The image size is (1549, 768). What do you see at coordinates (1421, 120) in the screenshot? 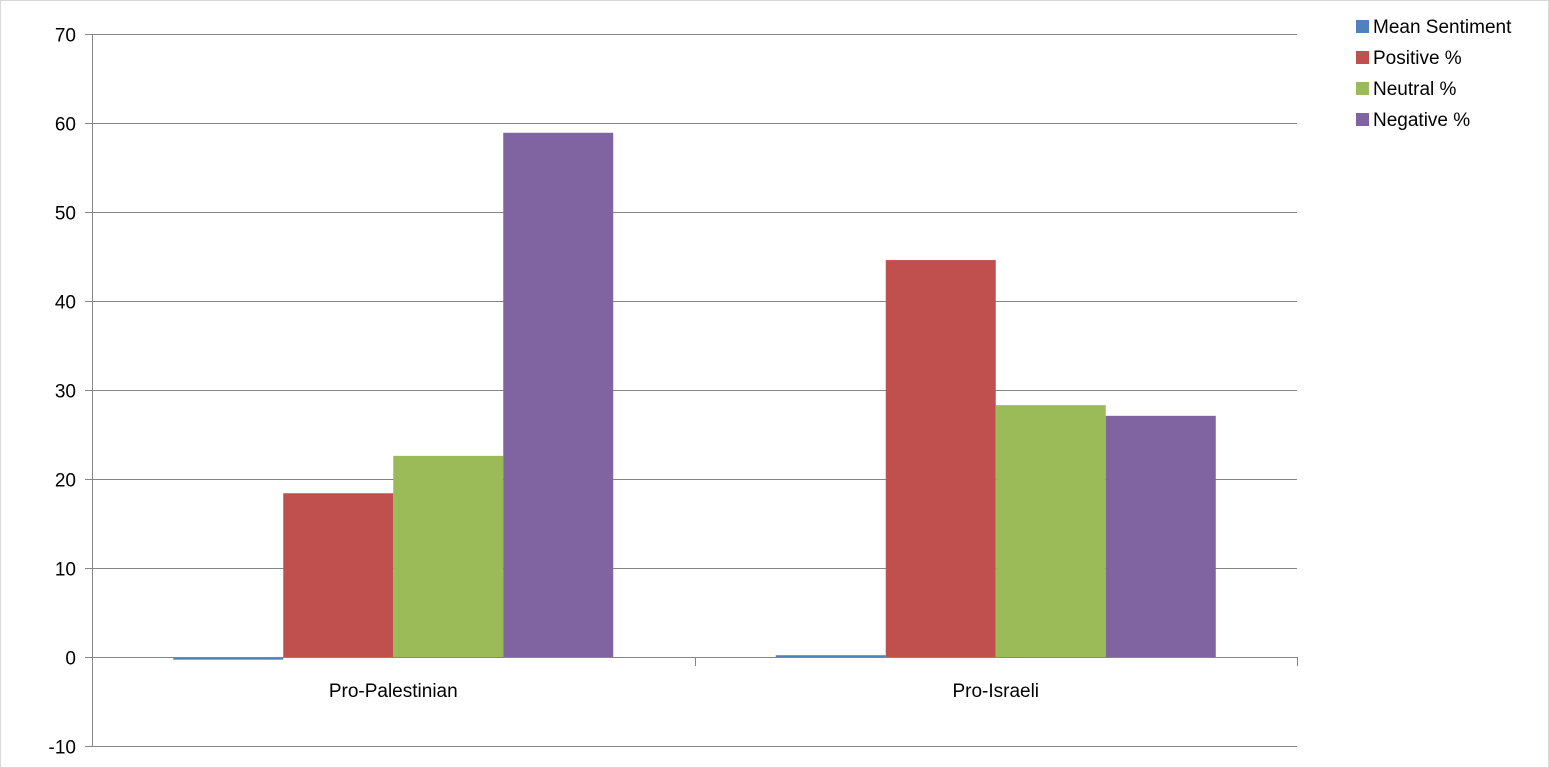
I see `legend-label: Negative %` at bounding box center [1421, 120].